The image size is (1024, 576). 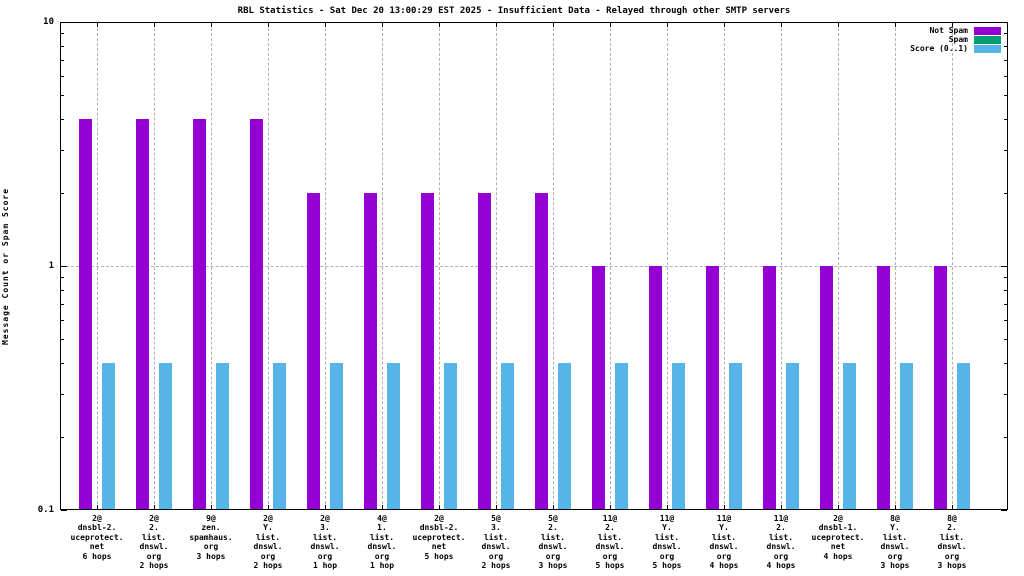 I want to click on legend-item: Spam, so click(x=955, y=39).